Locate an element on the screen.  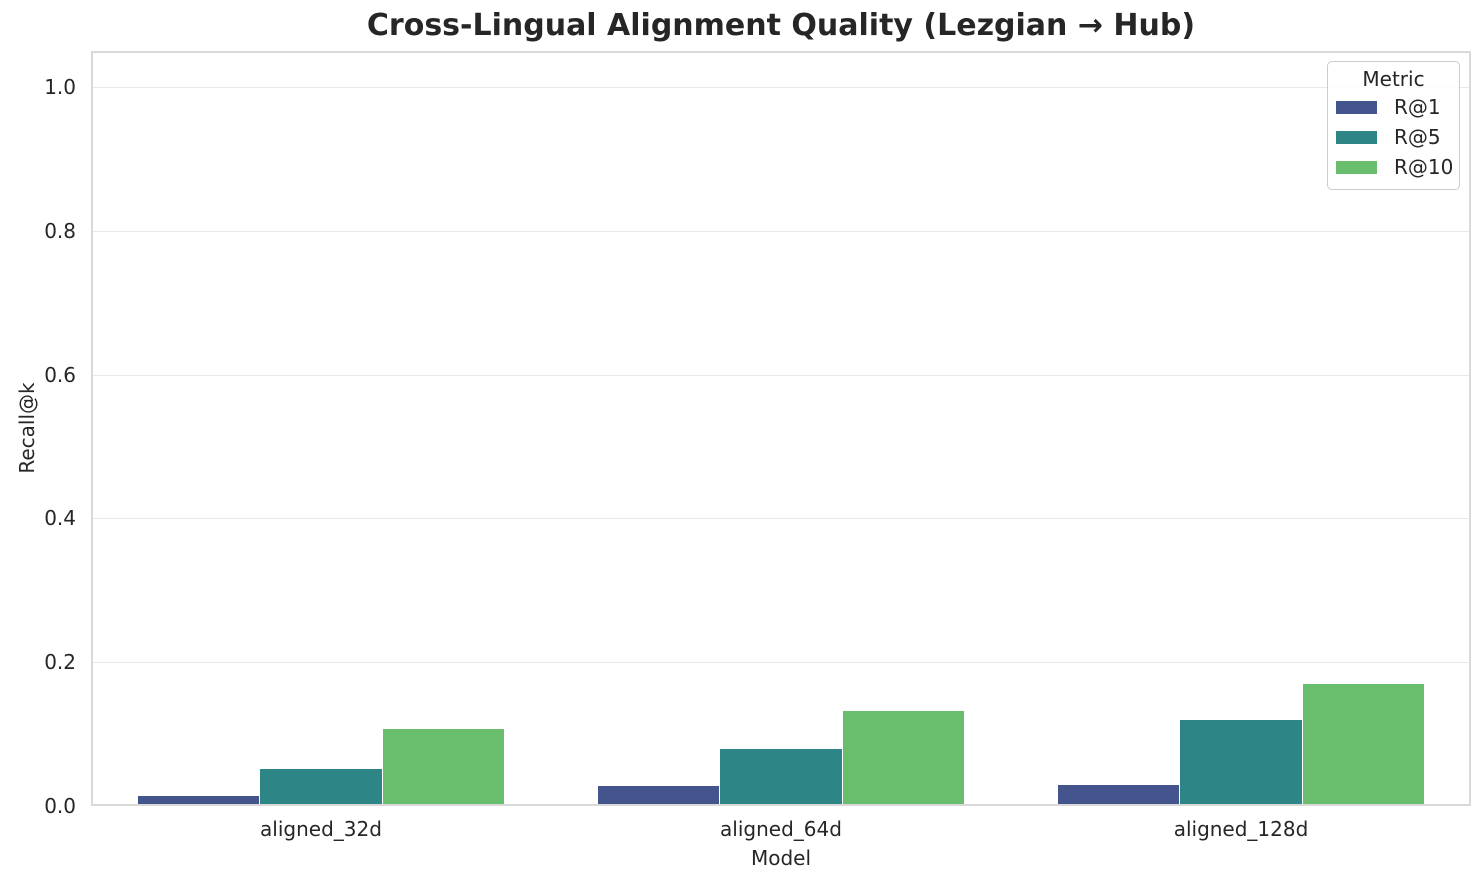
bar-R@1-aligned_128d is located at coordinates (1118, 794).